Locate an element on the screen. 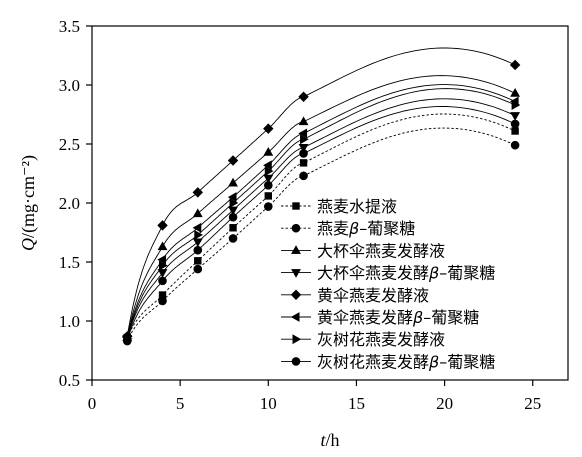 This screenshot has height=457, width=582. x-tick-label: 15 is located at coordinates (356, 403).